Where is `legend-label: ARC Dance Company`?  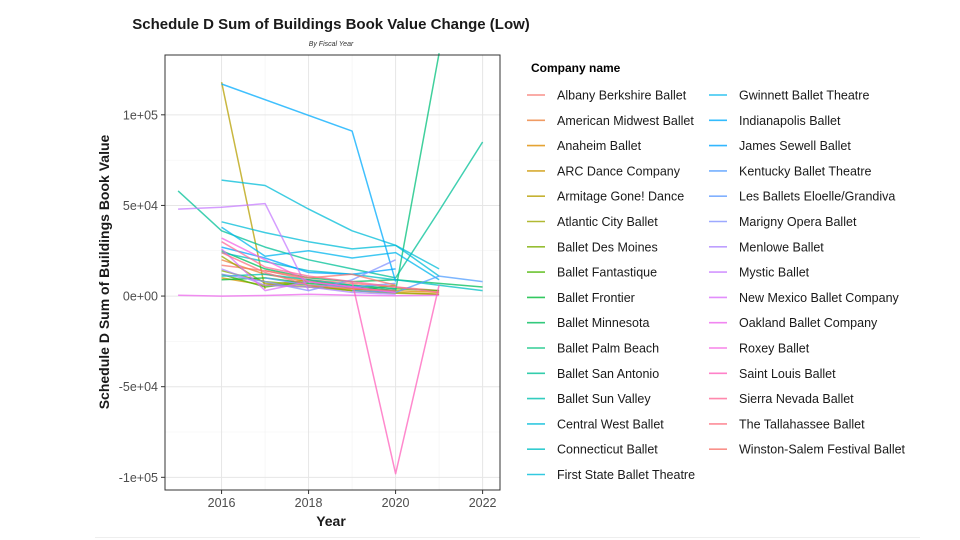
legend-label: ARC Dance Company is located at coordinates (619, 171).